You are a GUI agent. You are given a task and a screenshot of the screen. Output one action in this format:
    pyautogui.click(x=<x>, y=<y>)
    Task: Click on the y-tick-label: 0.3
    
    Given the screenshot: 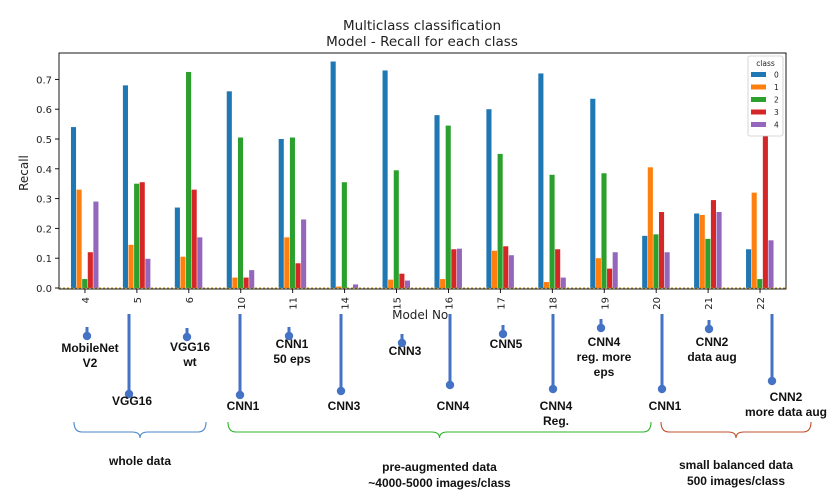 What is the action you would take?
    pyautogui.click(x=44, y=200)
    